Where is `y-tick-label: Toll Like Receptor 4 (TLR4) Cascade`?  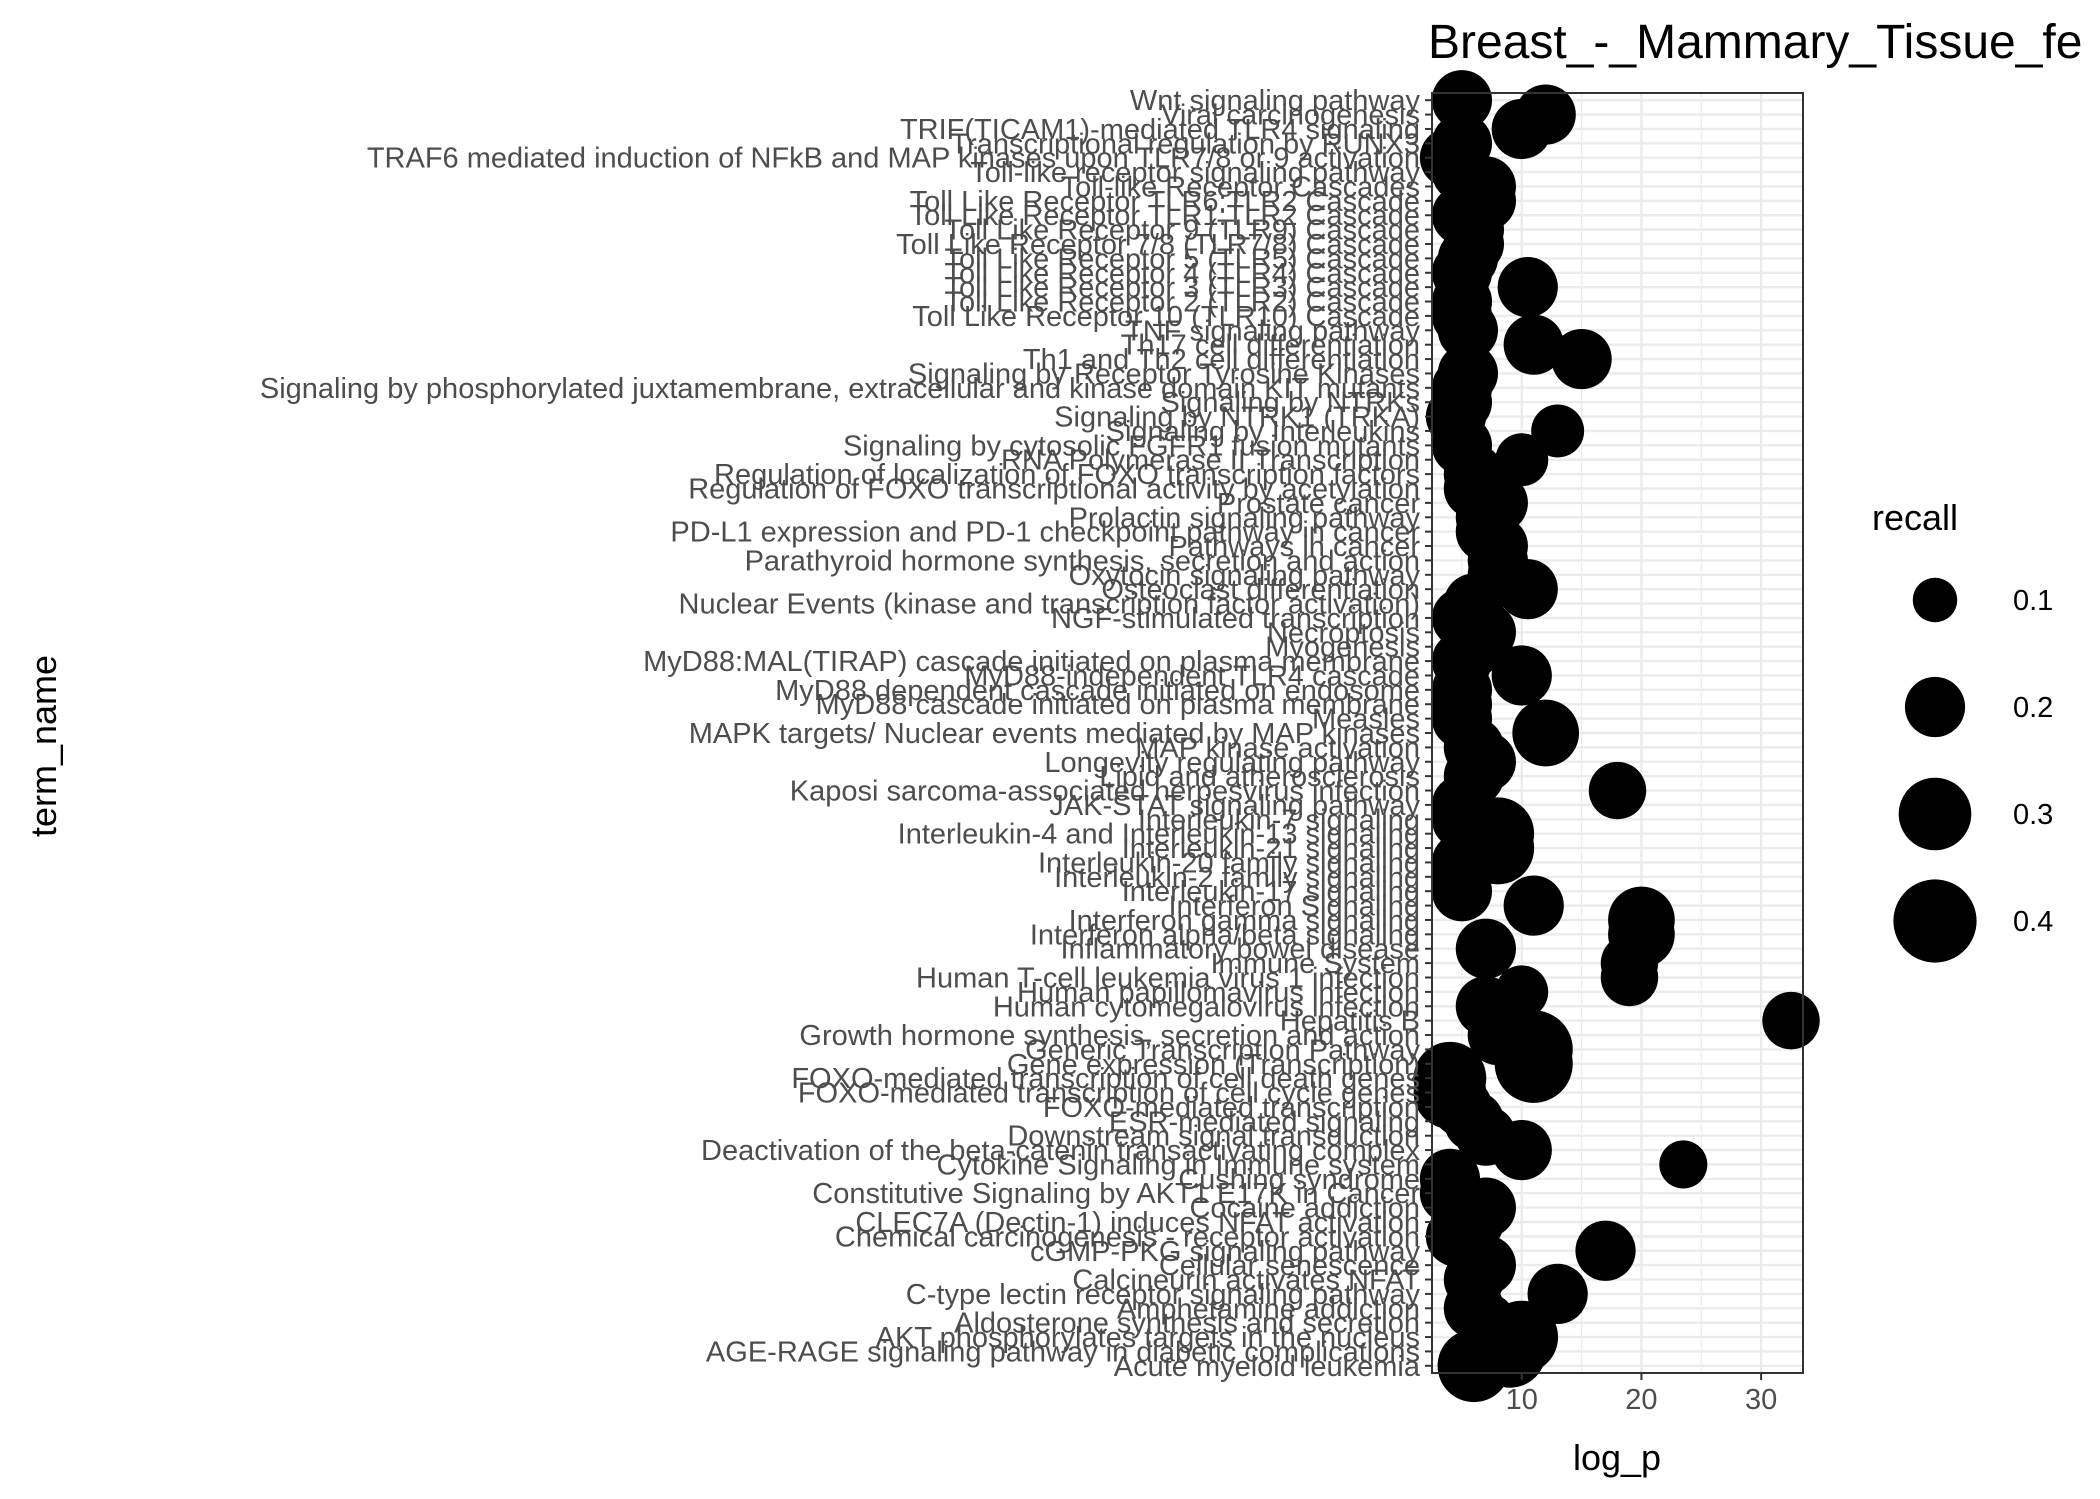 y-tick-label: Toll Like Receptor 4 (TLR4) Cascade is located at coordinates (1182, 274).